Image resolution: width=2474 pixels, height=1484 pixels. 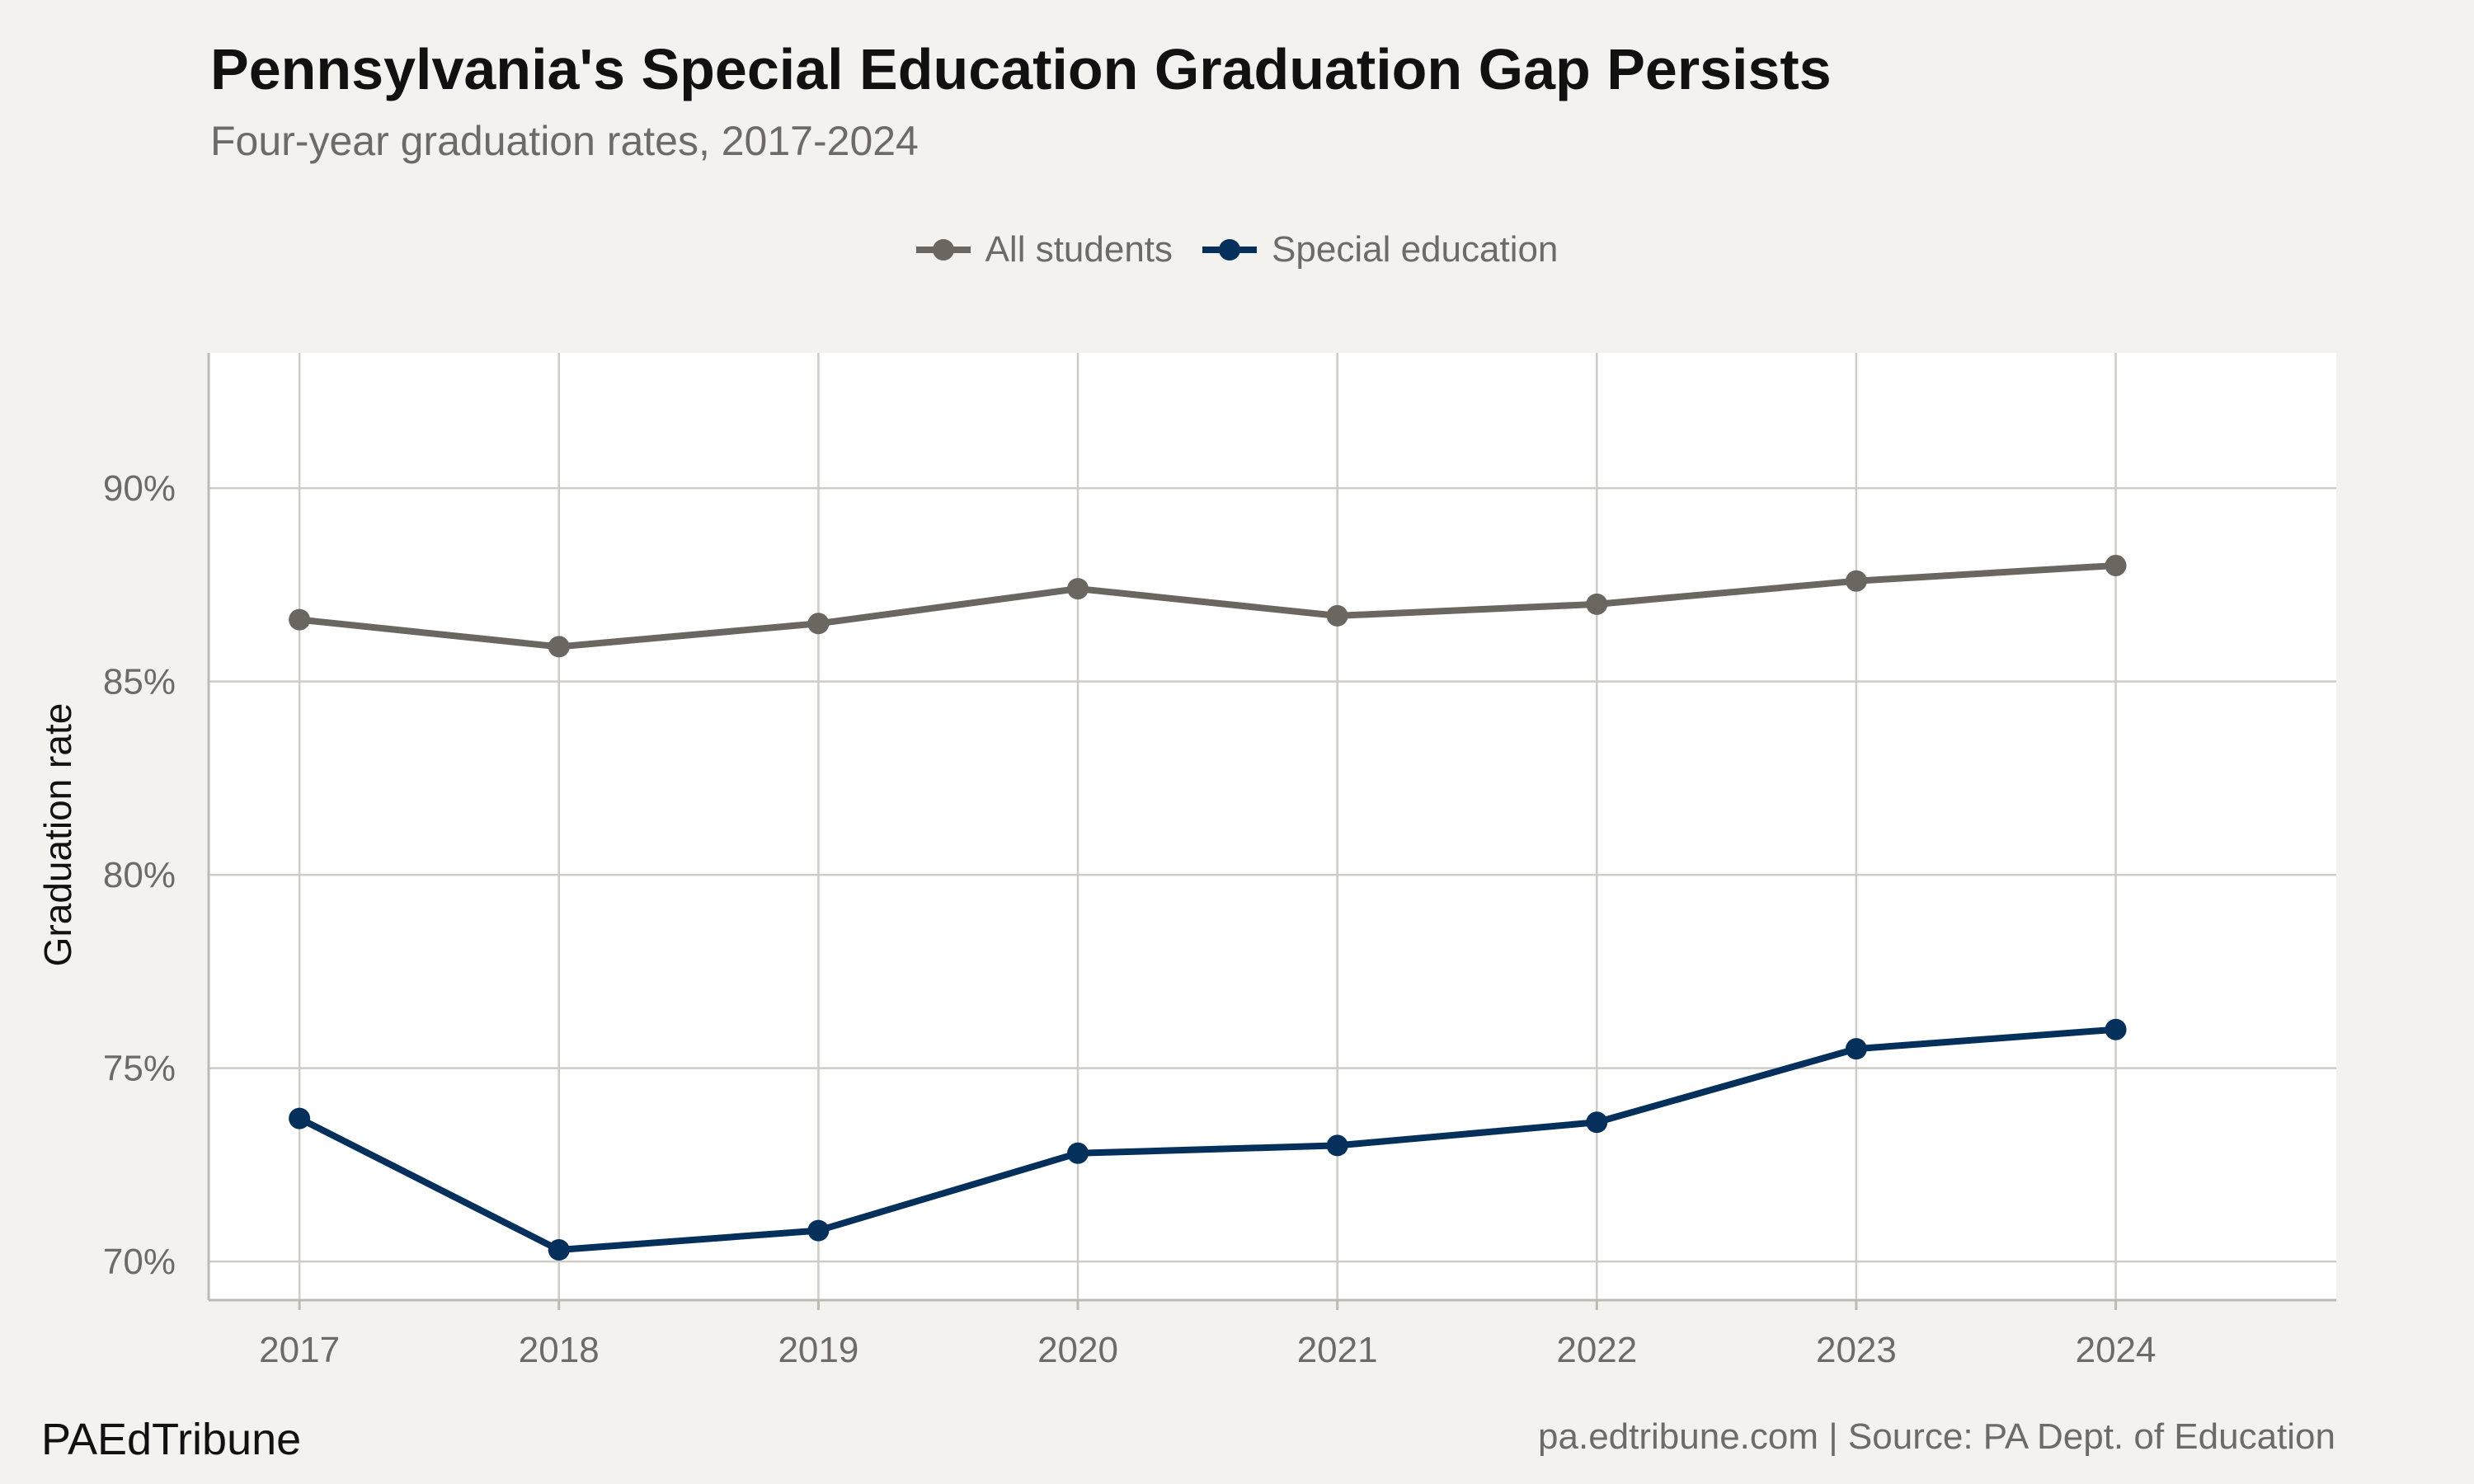 I want to click on data-point-all-students-2023, so click(x=1856, y=581).